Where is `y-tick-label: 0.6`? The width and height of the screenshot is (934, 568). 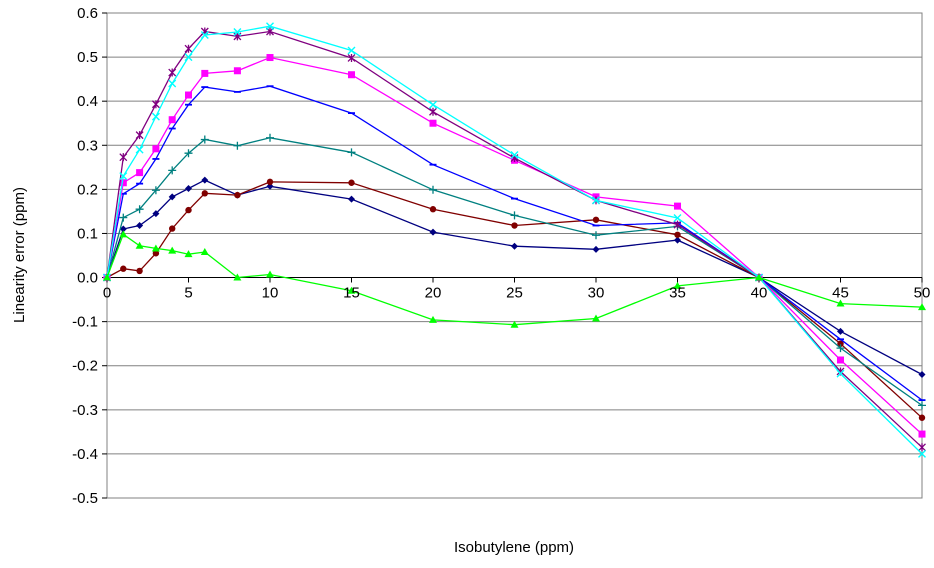 y-tick-label: 0.6 is located at coordinates (87, 13).